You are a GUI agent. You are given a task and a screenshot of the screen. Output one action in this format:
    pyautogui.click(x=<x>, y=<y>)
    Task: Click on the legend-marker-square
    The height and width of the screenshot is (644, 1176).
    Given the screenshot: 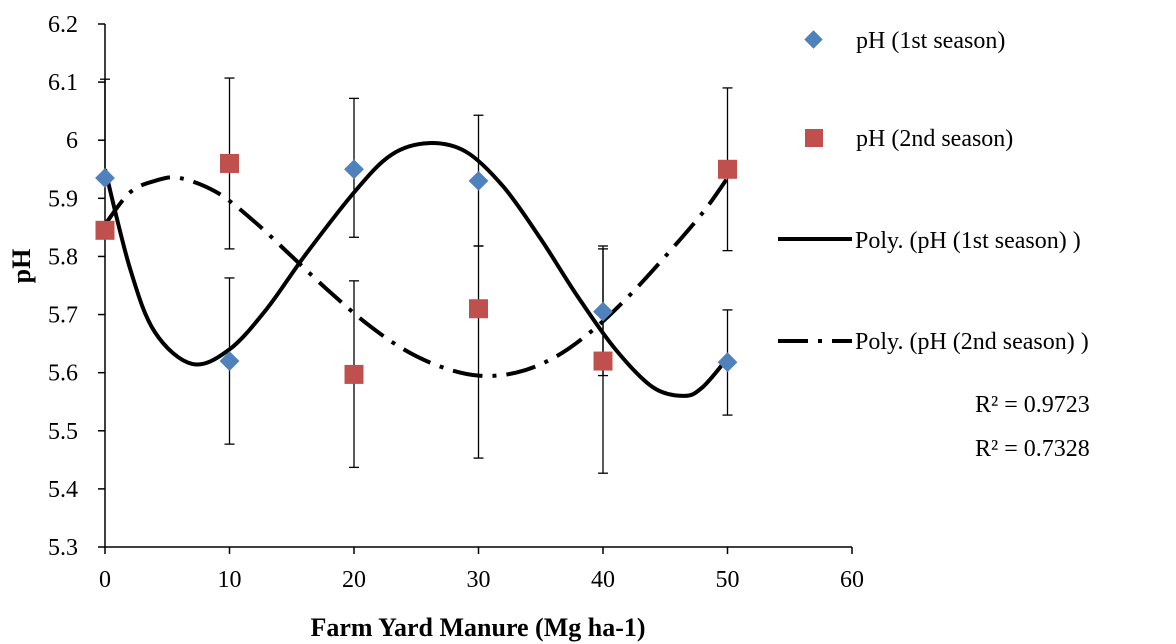 What is the action you would take?
    pyautogui.click(x=814, y=138)
    